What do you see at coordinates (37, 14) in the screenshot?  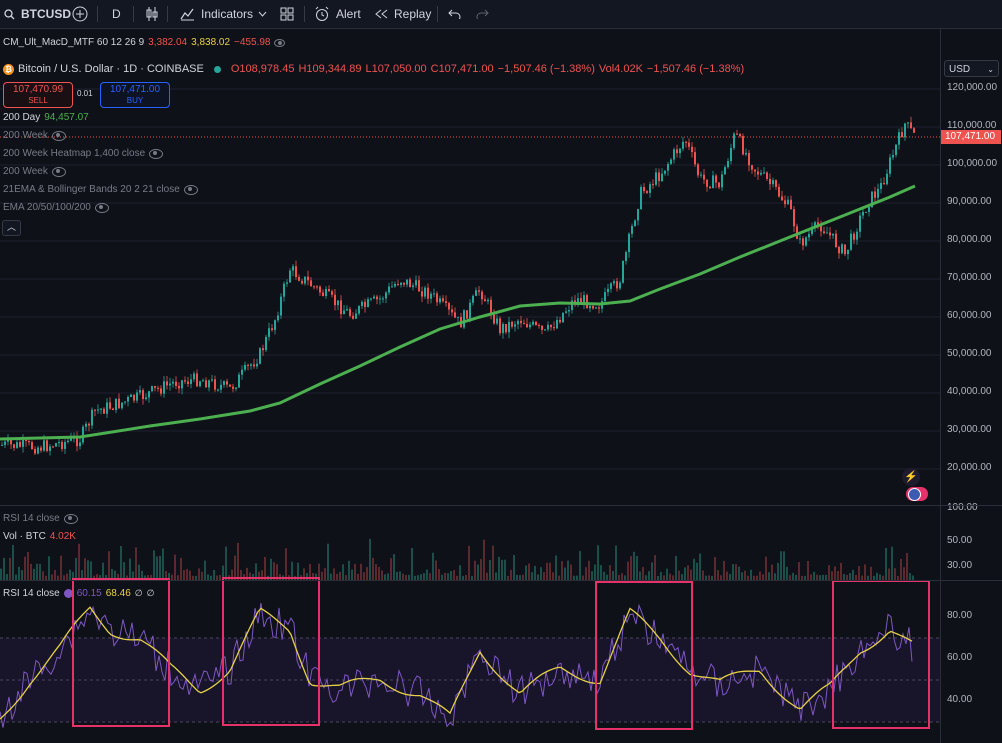 I see `symbol-search: BTCUSD` at bounding box center [37, 14].